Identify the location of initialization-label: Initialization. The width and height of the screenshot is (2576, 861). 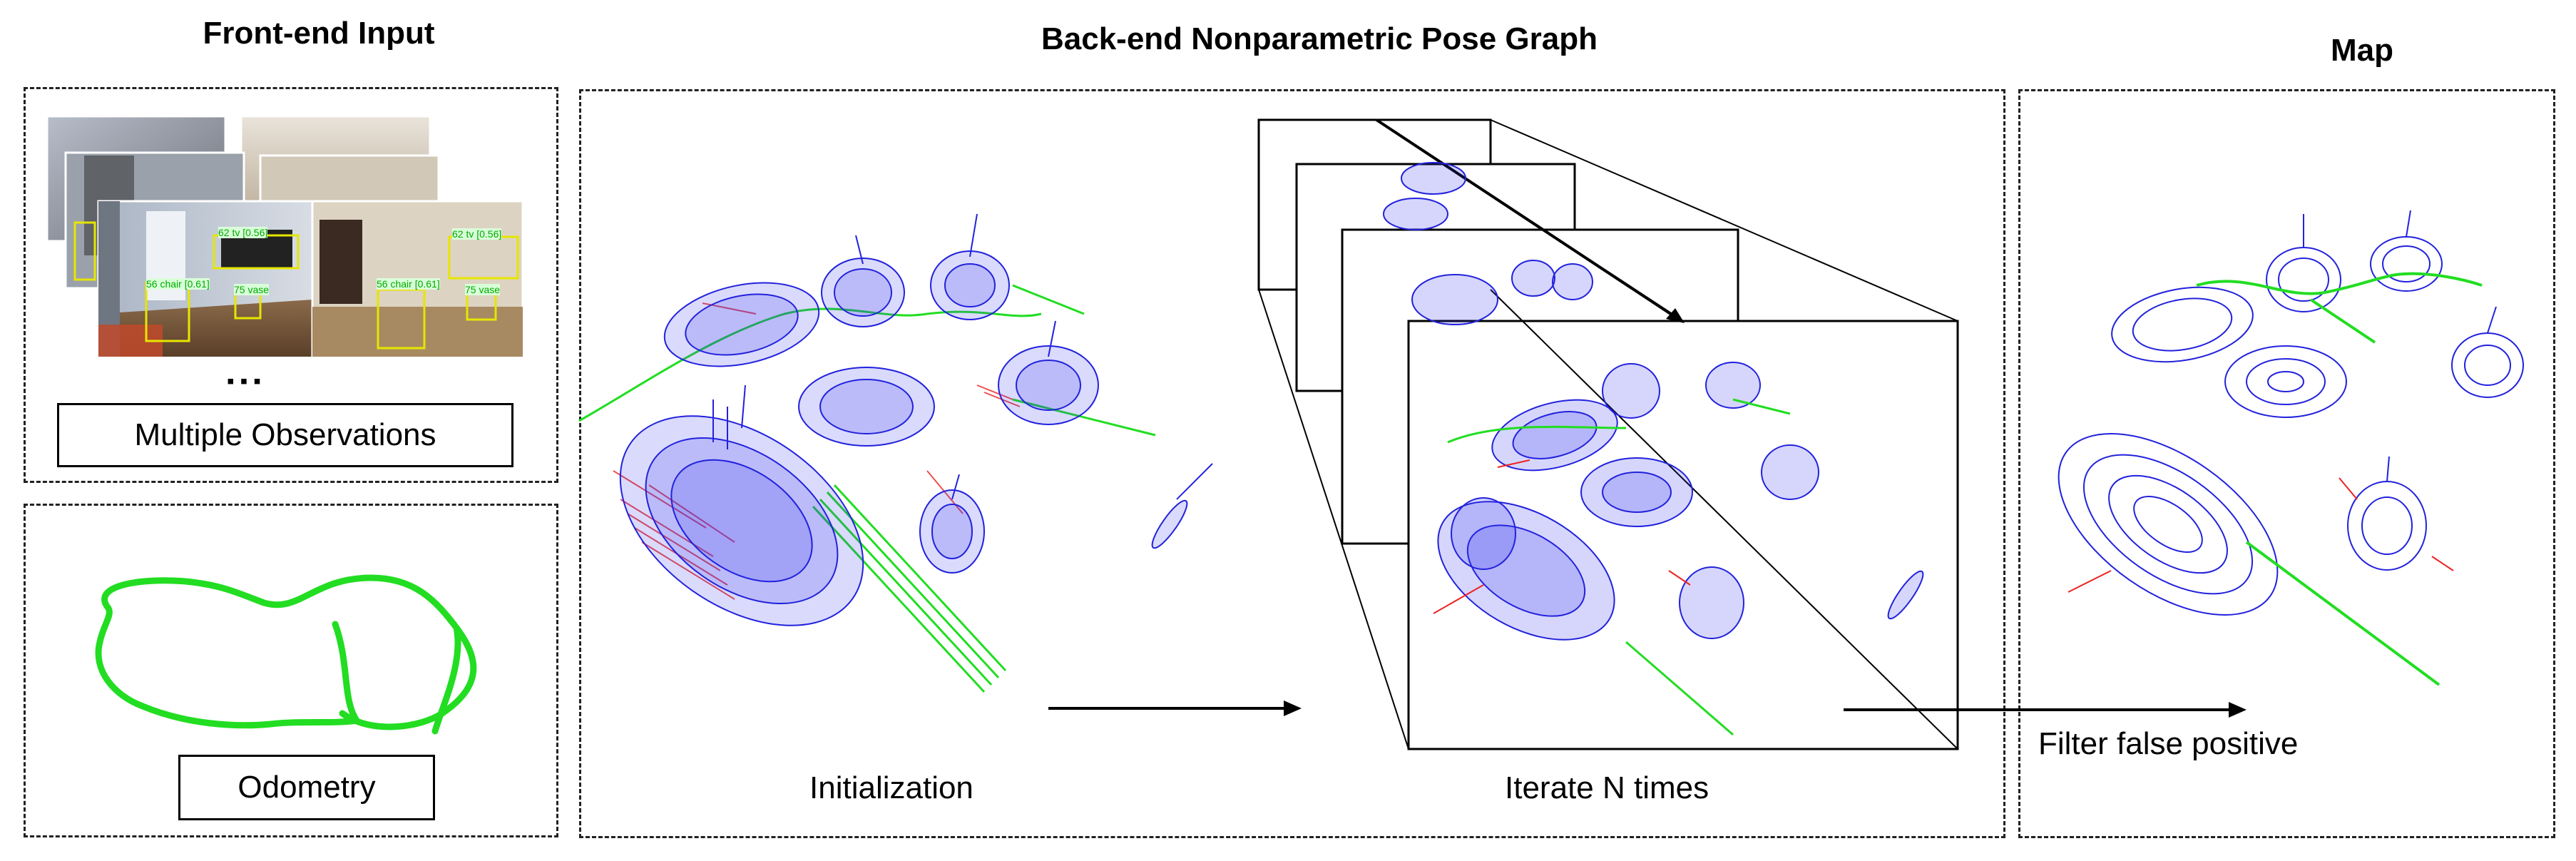
(891, 787).